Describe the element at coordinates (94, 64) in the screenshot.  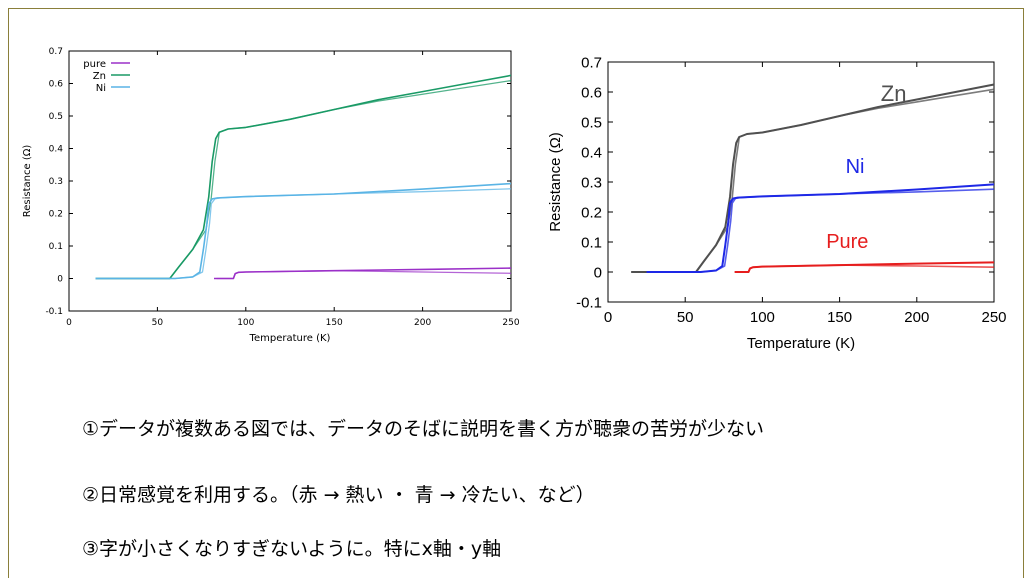
I see `legend-label-pure: pure` at that location.